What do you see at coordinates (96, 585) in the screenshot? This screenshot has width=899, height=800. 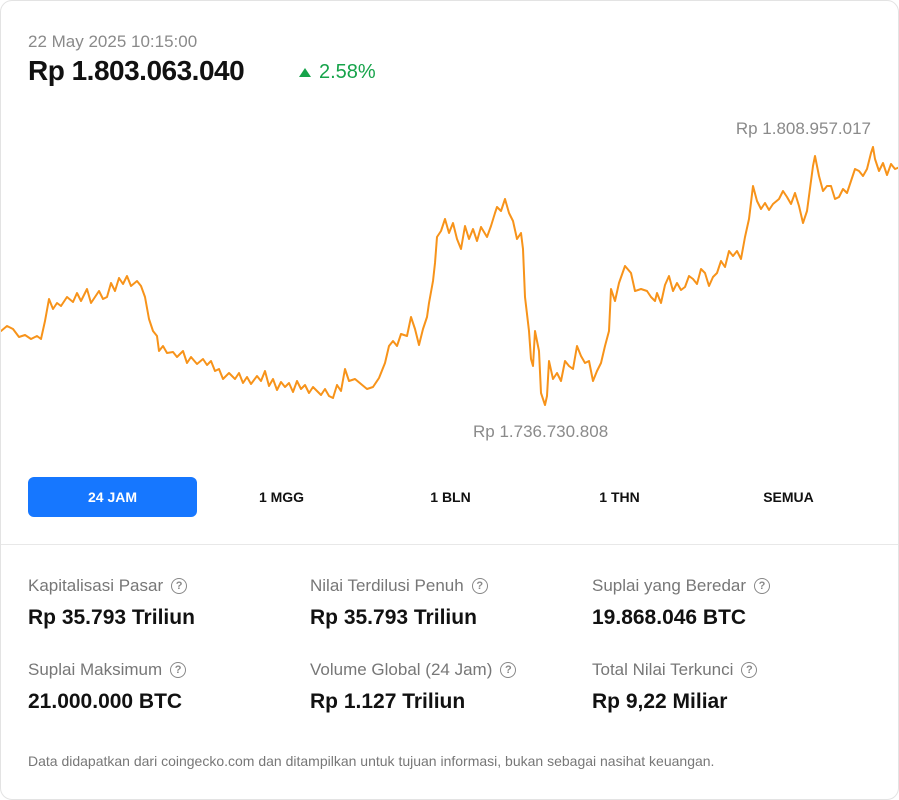 I see `stat-label: Kapitalisasi Pasar` at bounding box center [96, 585].